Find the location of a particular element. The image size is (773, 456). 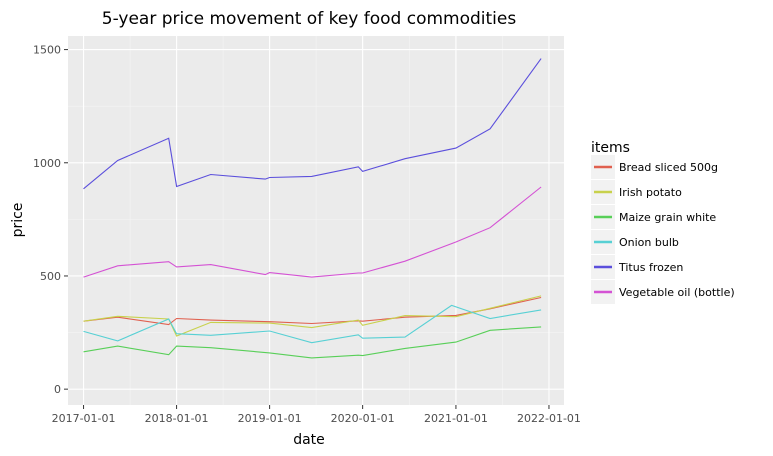

x-tick-label: 2018-01-01 is located at coordinates (177, 418).